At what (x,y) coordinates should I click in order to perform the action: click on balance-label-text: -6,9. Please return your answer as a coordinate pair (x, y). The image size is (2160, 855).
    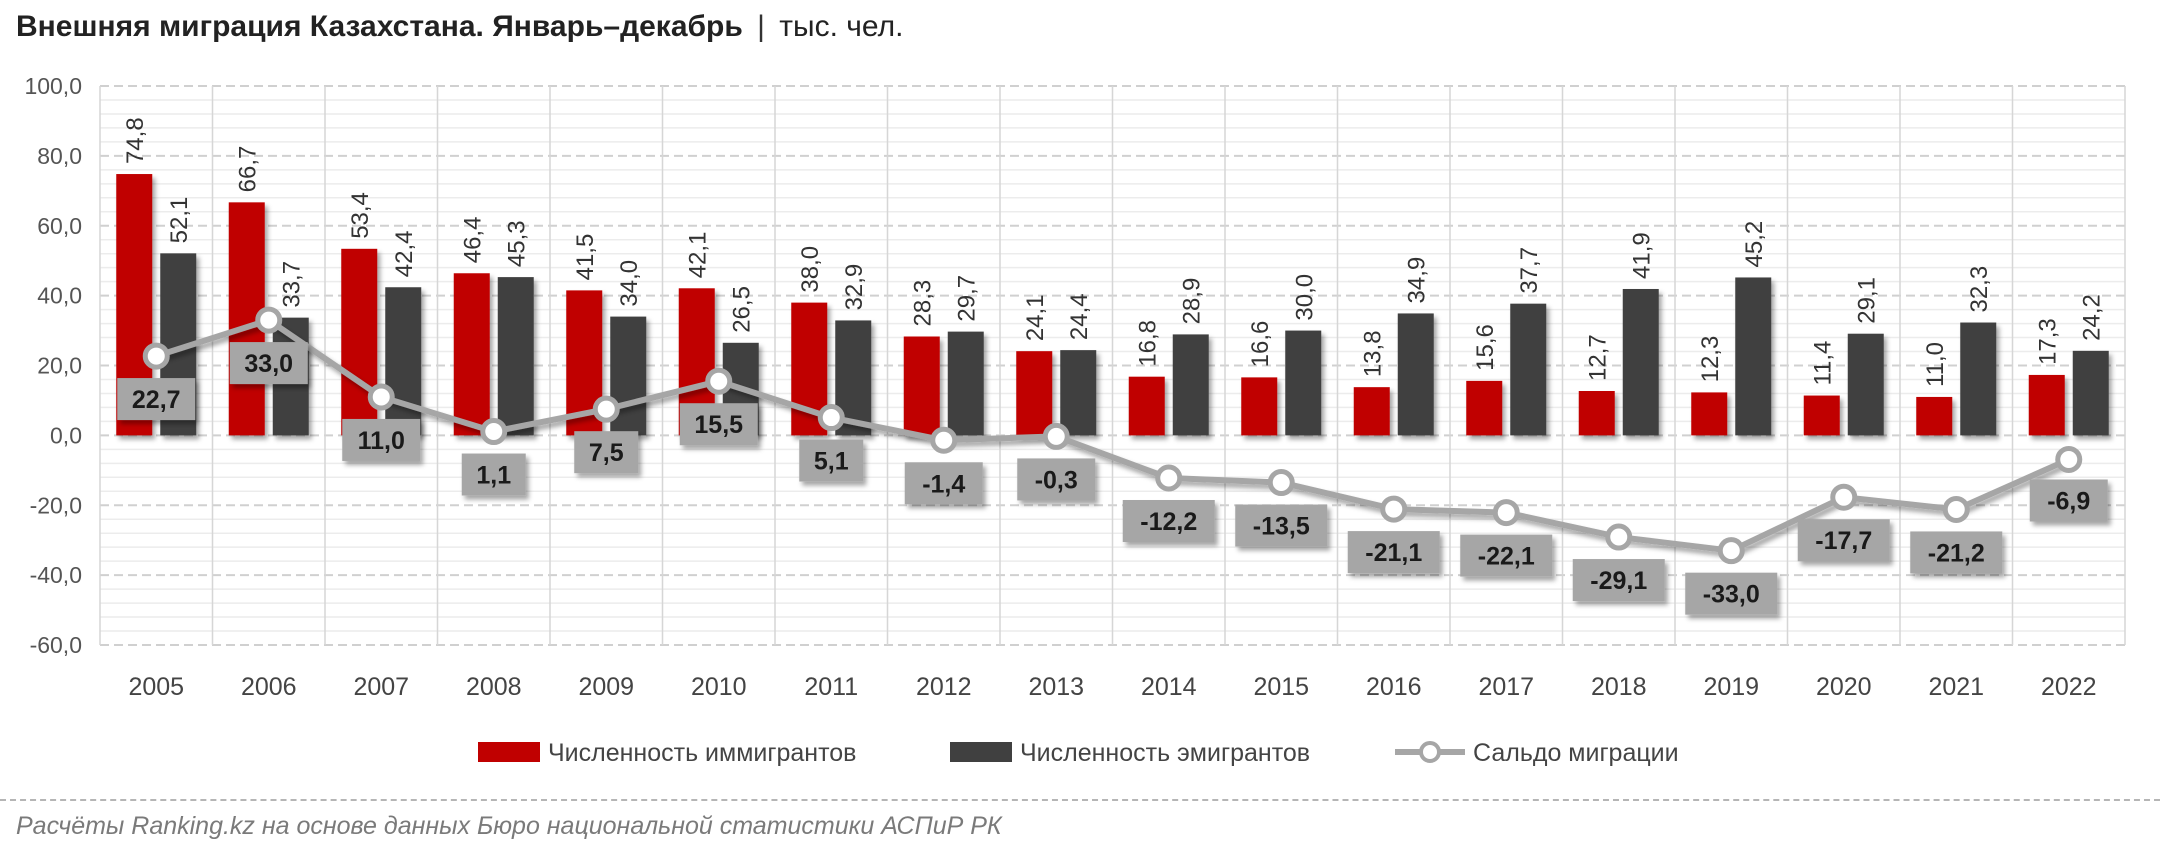
    Looking at the image, I should click on (2068, 501).